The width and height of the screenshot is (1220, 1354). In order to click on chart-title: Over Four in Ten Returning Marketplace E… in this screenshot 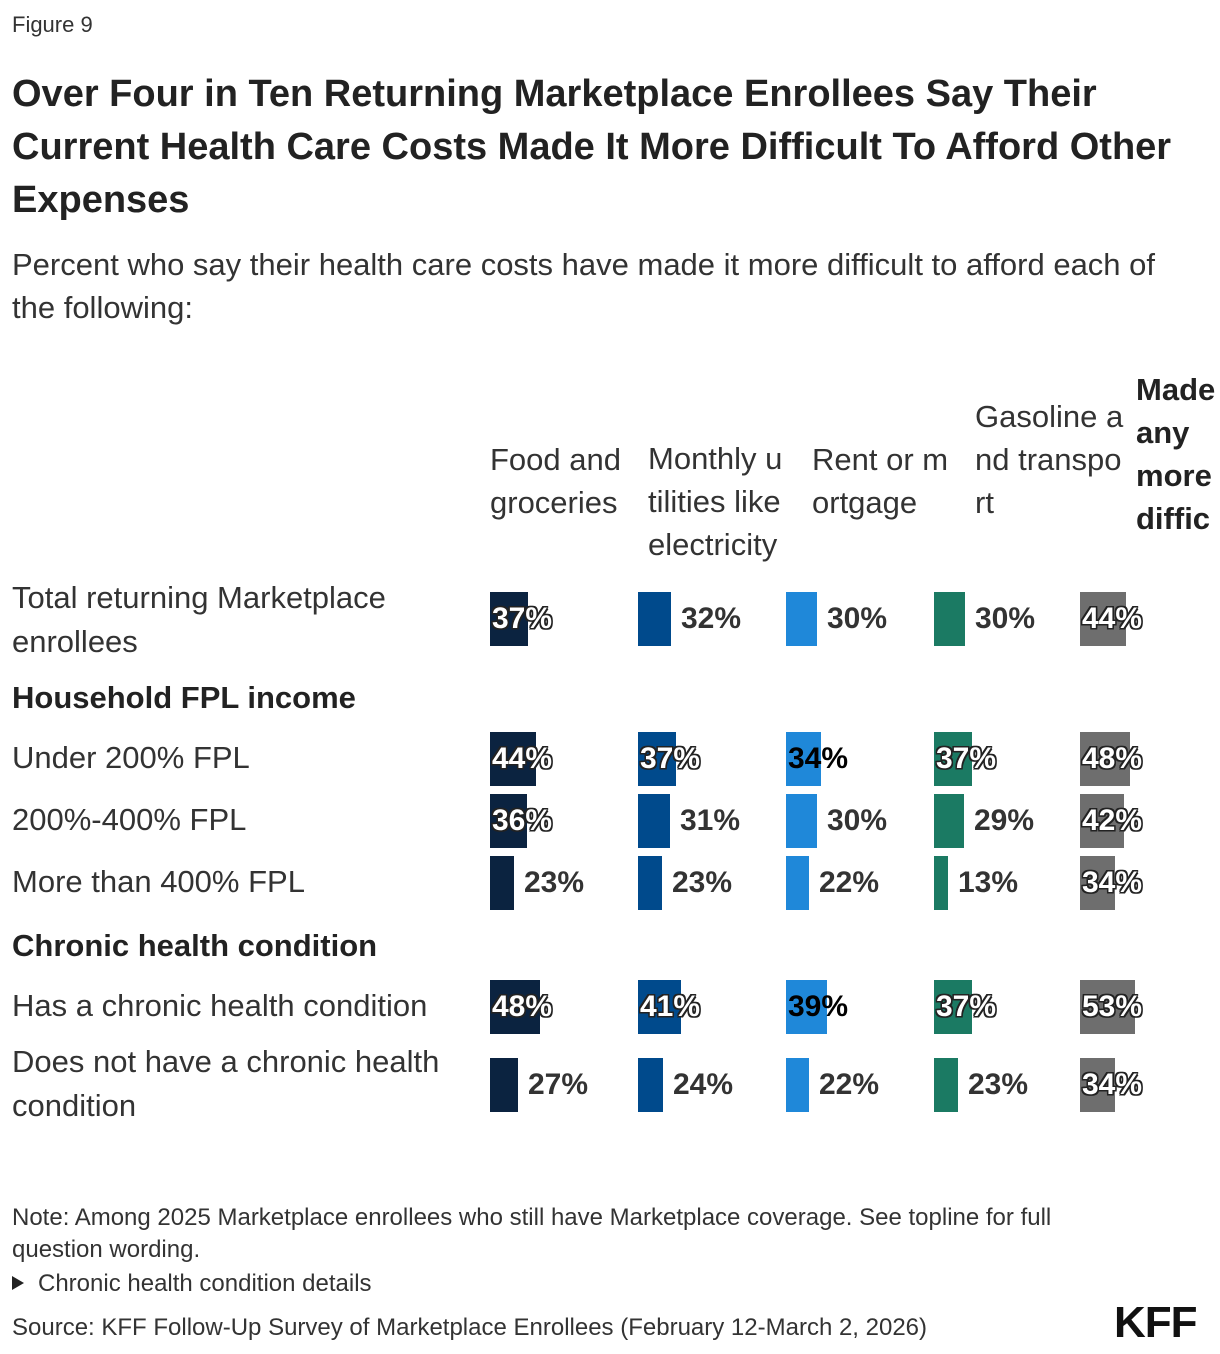, I will do `click(592, 147)`.